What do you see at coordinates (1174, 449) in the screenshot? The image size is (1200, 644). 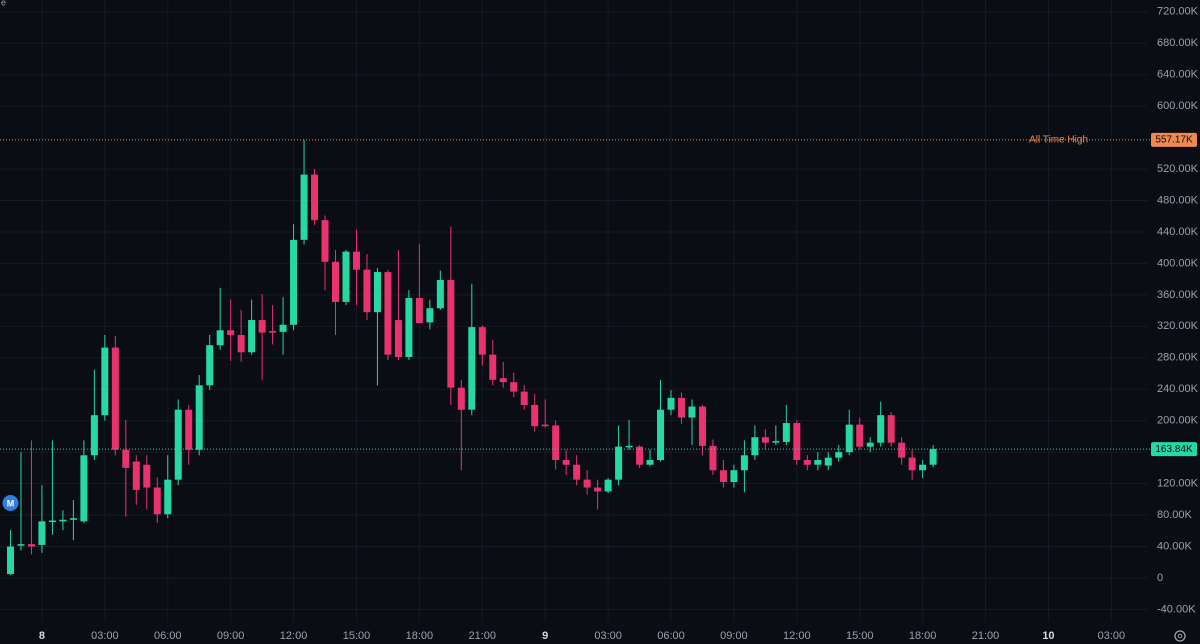 I see `price-label: 163.84K` at bounding box center [1174, 449].